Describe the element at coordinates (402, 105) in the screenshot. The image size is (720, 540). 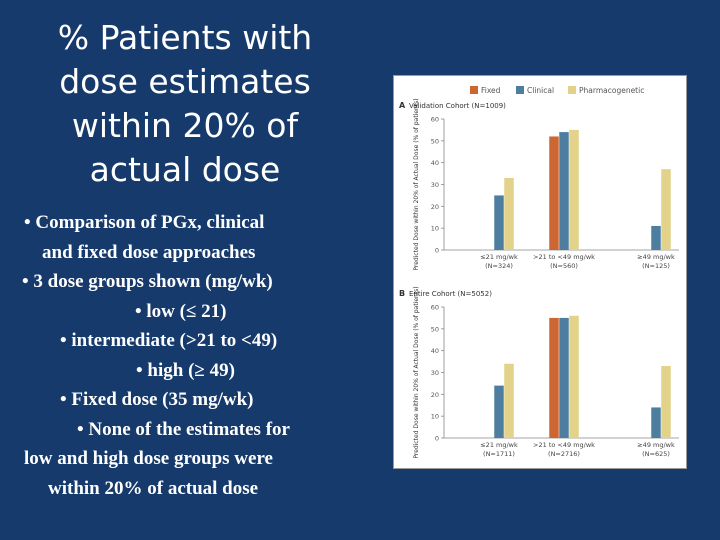
I see `panel-letter: A` at that location.